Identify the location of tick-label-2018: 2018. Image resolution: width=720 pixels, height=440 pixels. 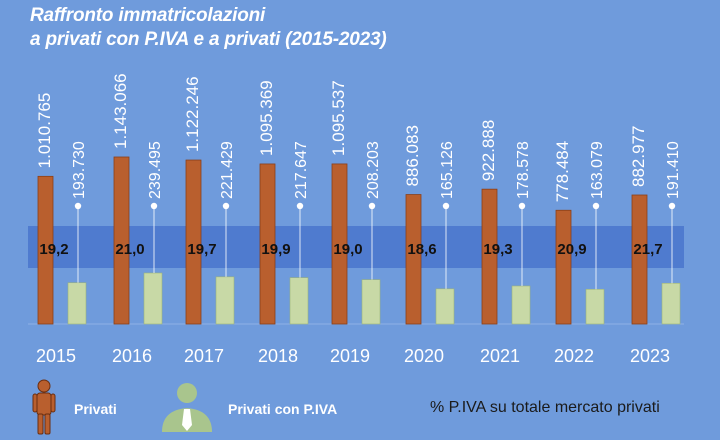
(278, 356).